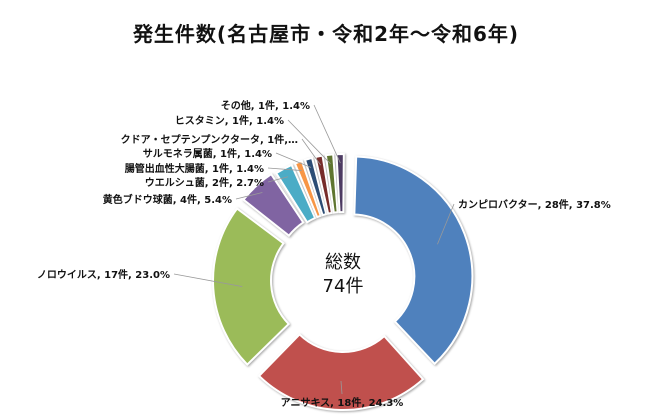 The width and height of the screenshot is (652, 420). What do you see at coordinates (103, 274) in the screenshot?
I see `data-label-2: ノロウイルス, 17件, 23.0%` at bounding box center [103, 274].